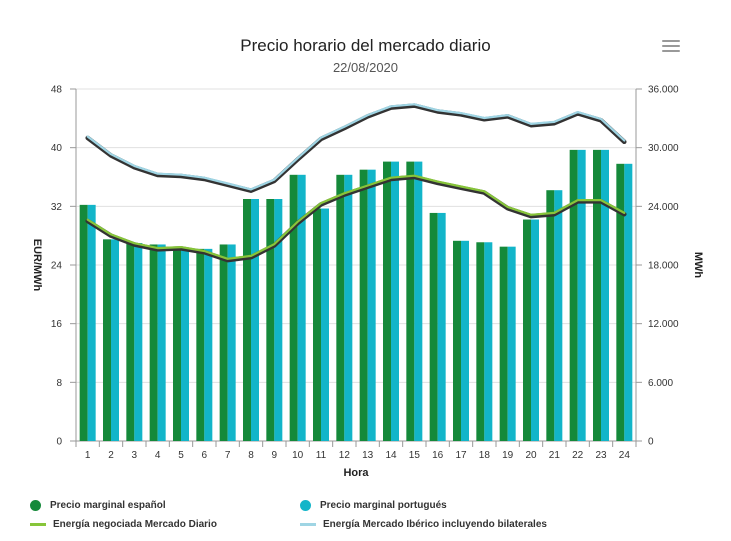  What do you see at coordinates (531, 455) in the screenshot?
I see `x-tick-label: 20` at bounding box center [531, 455].